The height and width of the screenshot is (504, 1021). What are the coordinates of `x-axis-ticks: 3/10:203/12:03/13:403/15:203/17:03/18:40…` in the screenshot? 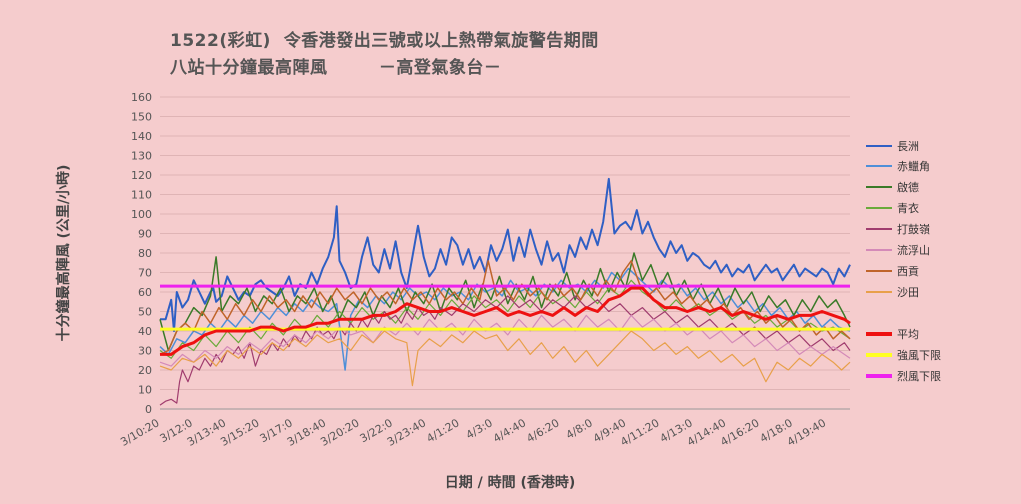 It's located at (473, 432).